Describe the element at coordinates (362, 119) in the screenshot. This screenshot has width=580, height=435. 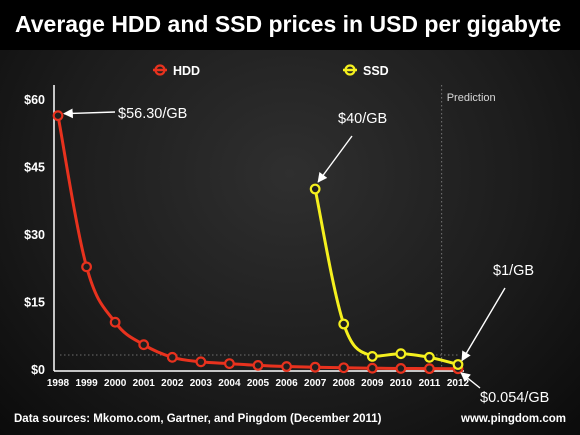
I see `annotation-label: $40/GB` at that location.